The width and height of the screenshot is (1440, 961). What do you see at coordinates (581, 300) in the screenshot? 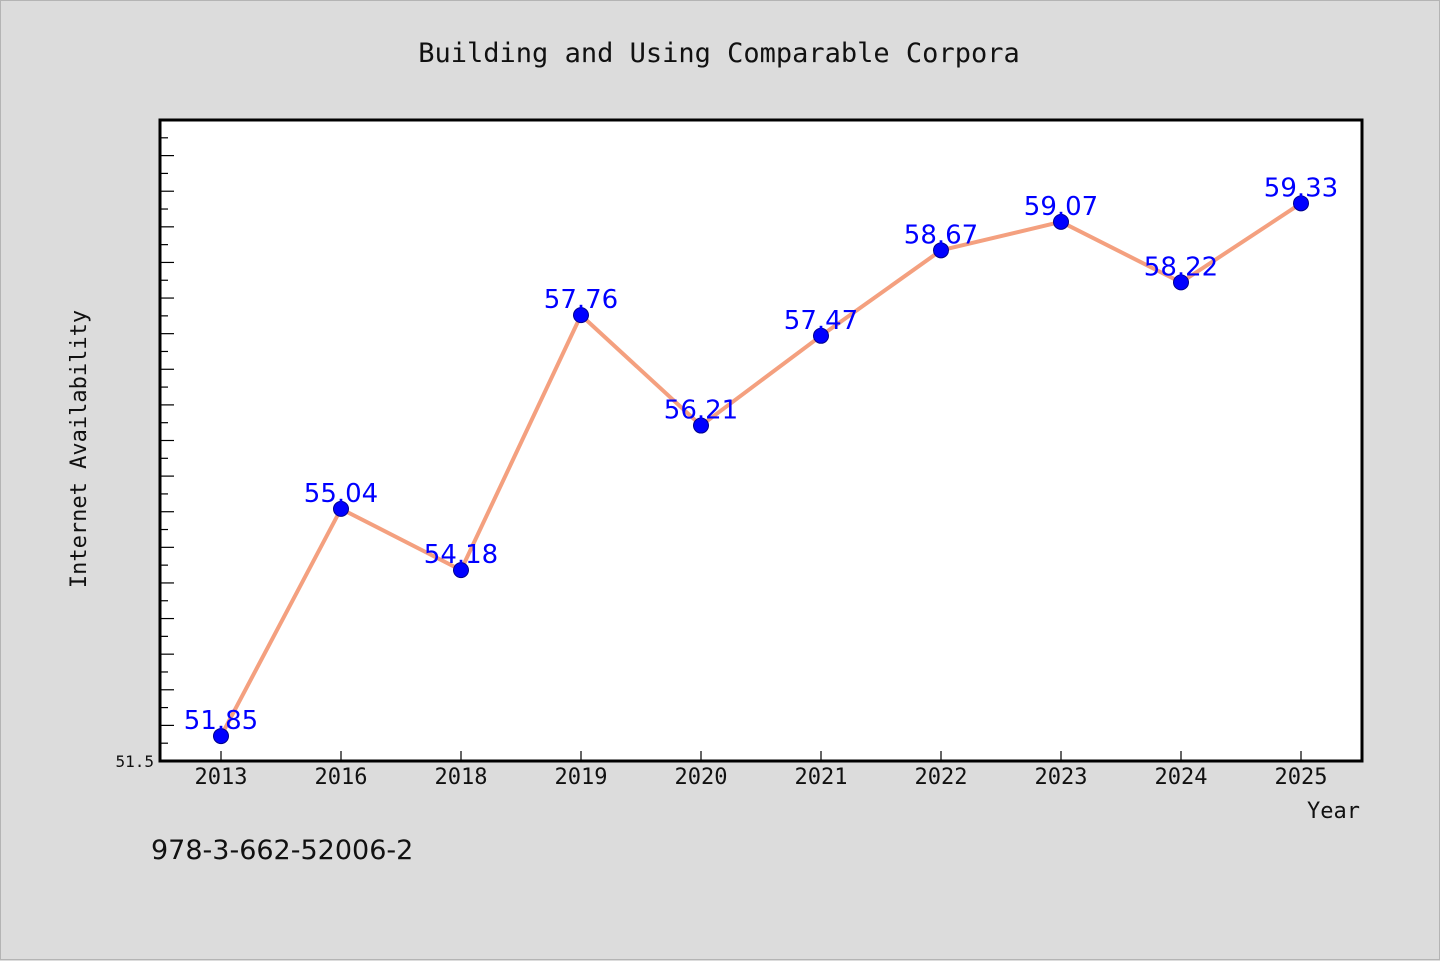
I see `data-label: 57.76` at bounding box center [581, 300].